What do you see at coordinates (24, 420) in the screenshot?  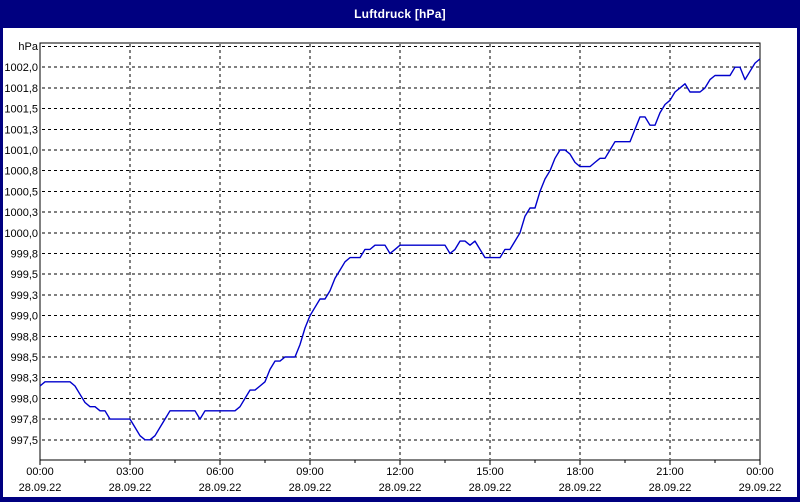 I see `y-axis-label: 997,8` at bounding box center [24, 420].